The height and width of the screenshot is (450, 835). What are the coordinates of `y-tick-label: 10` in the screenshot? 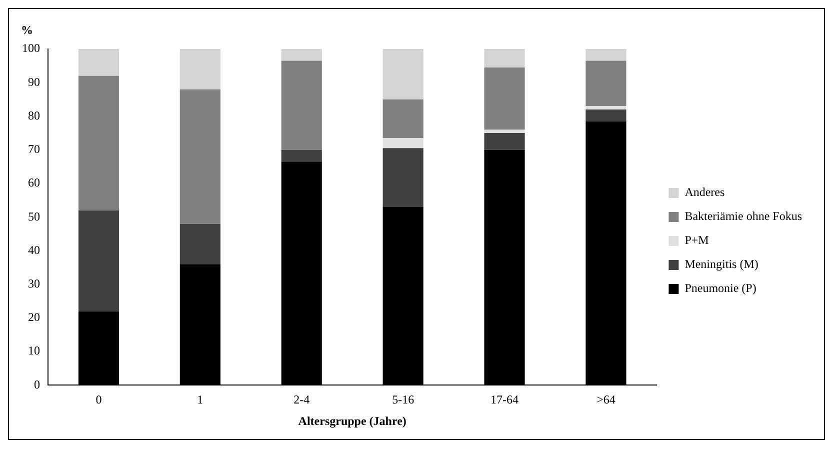 It's located at (34, 351).